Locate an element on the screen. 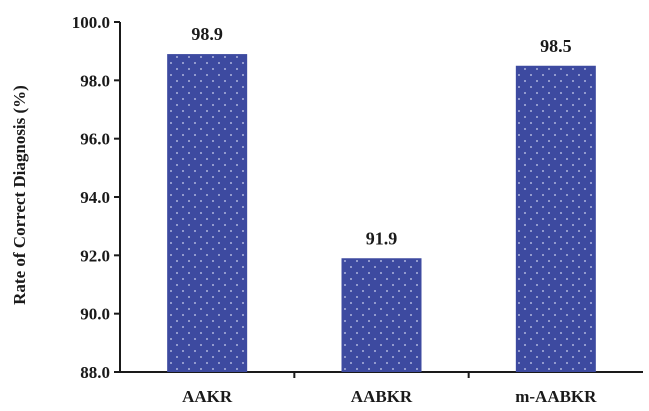  x-tick-label: m-AABKR is located at coordinates (556, 396).